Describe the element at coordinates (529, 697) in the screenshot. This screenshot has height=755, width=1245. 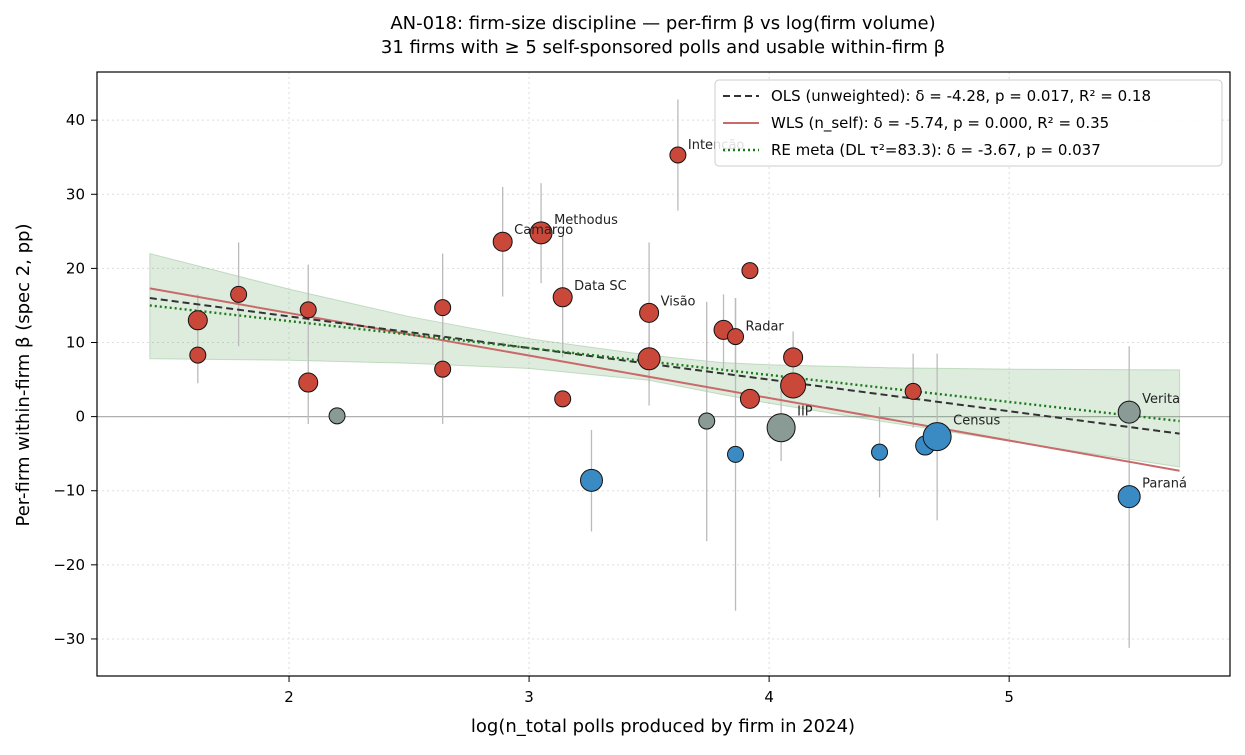
I see `x-tick-label-1: 3` at that location.